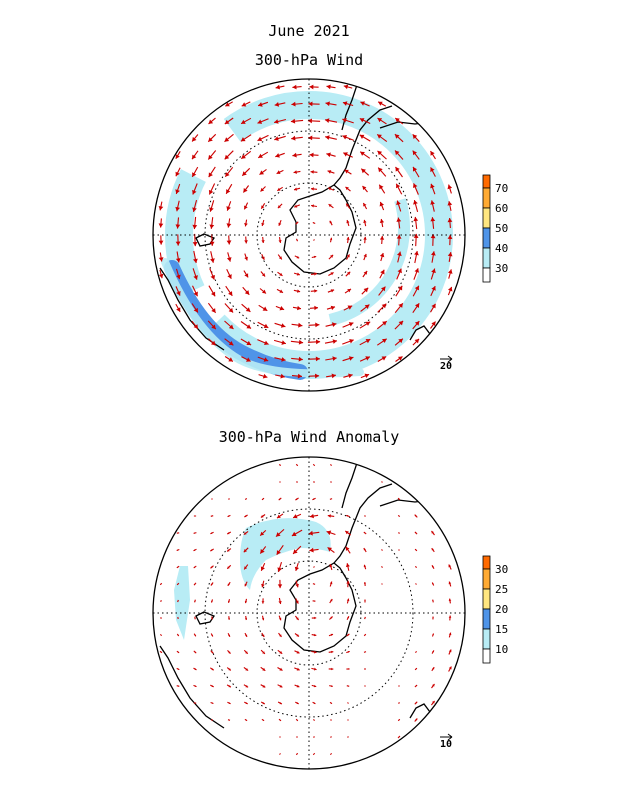  What do you see at coordinates (446, 744) in the screenshot?
I see `bottom-reference-label: 10` at bounding box center [446, 744].